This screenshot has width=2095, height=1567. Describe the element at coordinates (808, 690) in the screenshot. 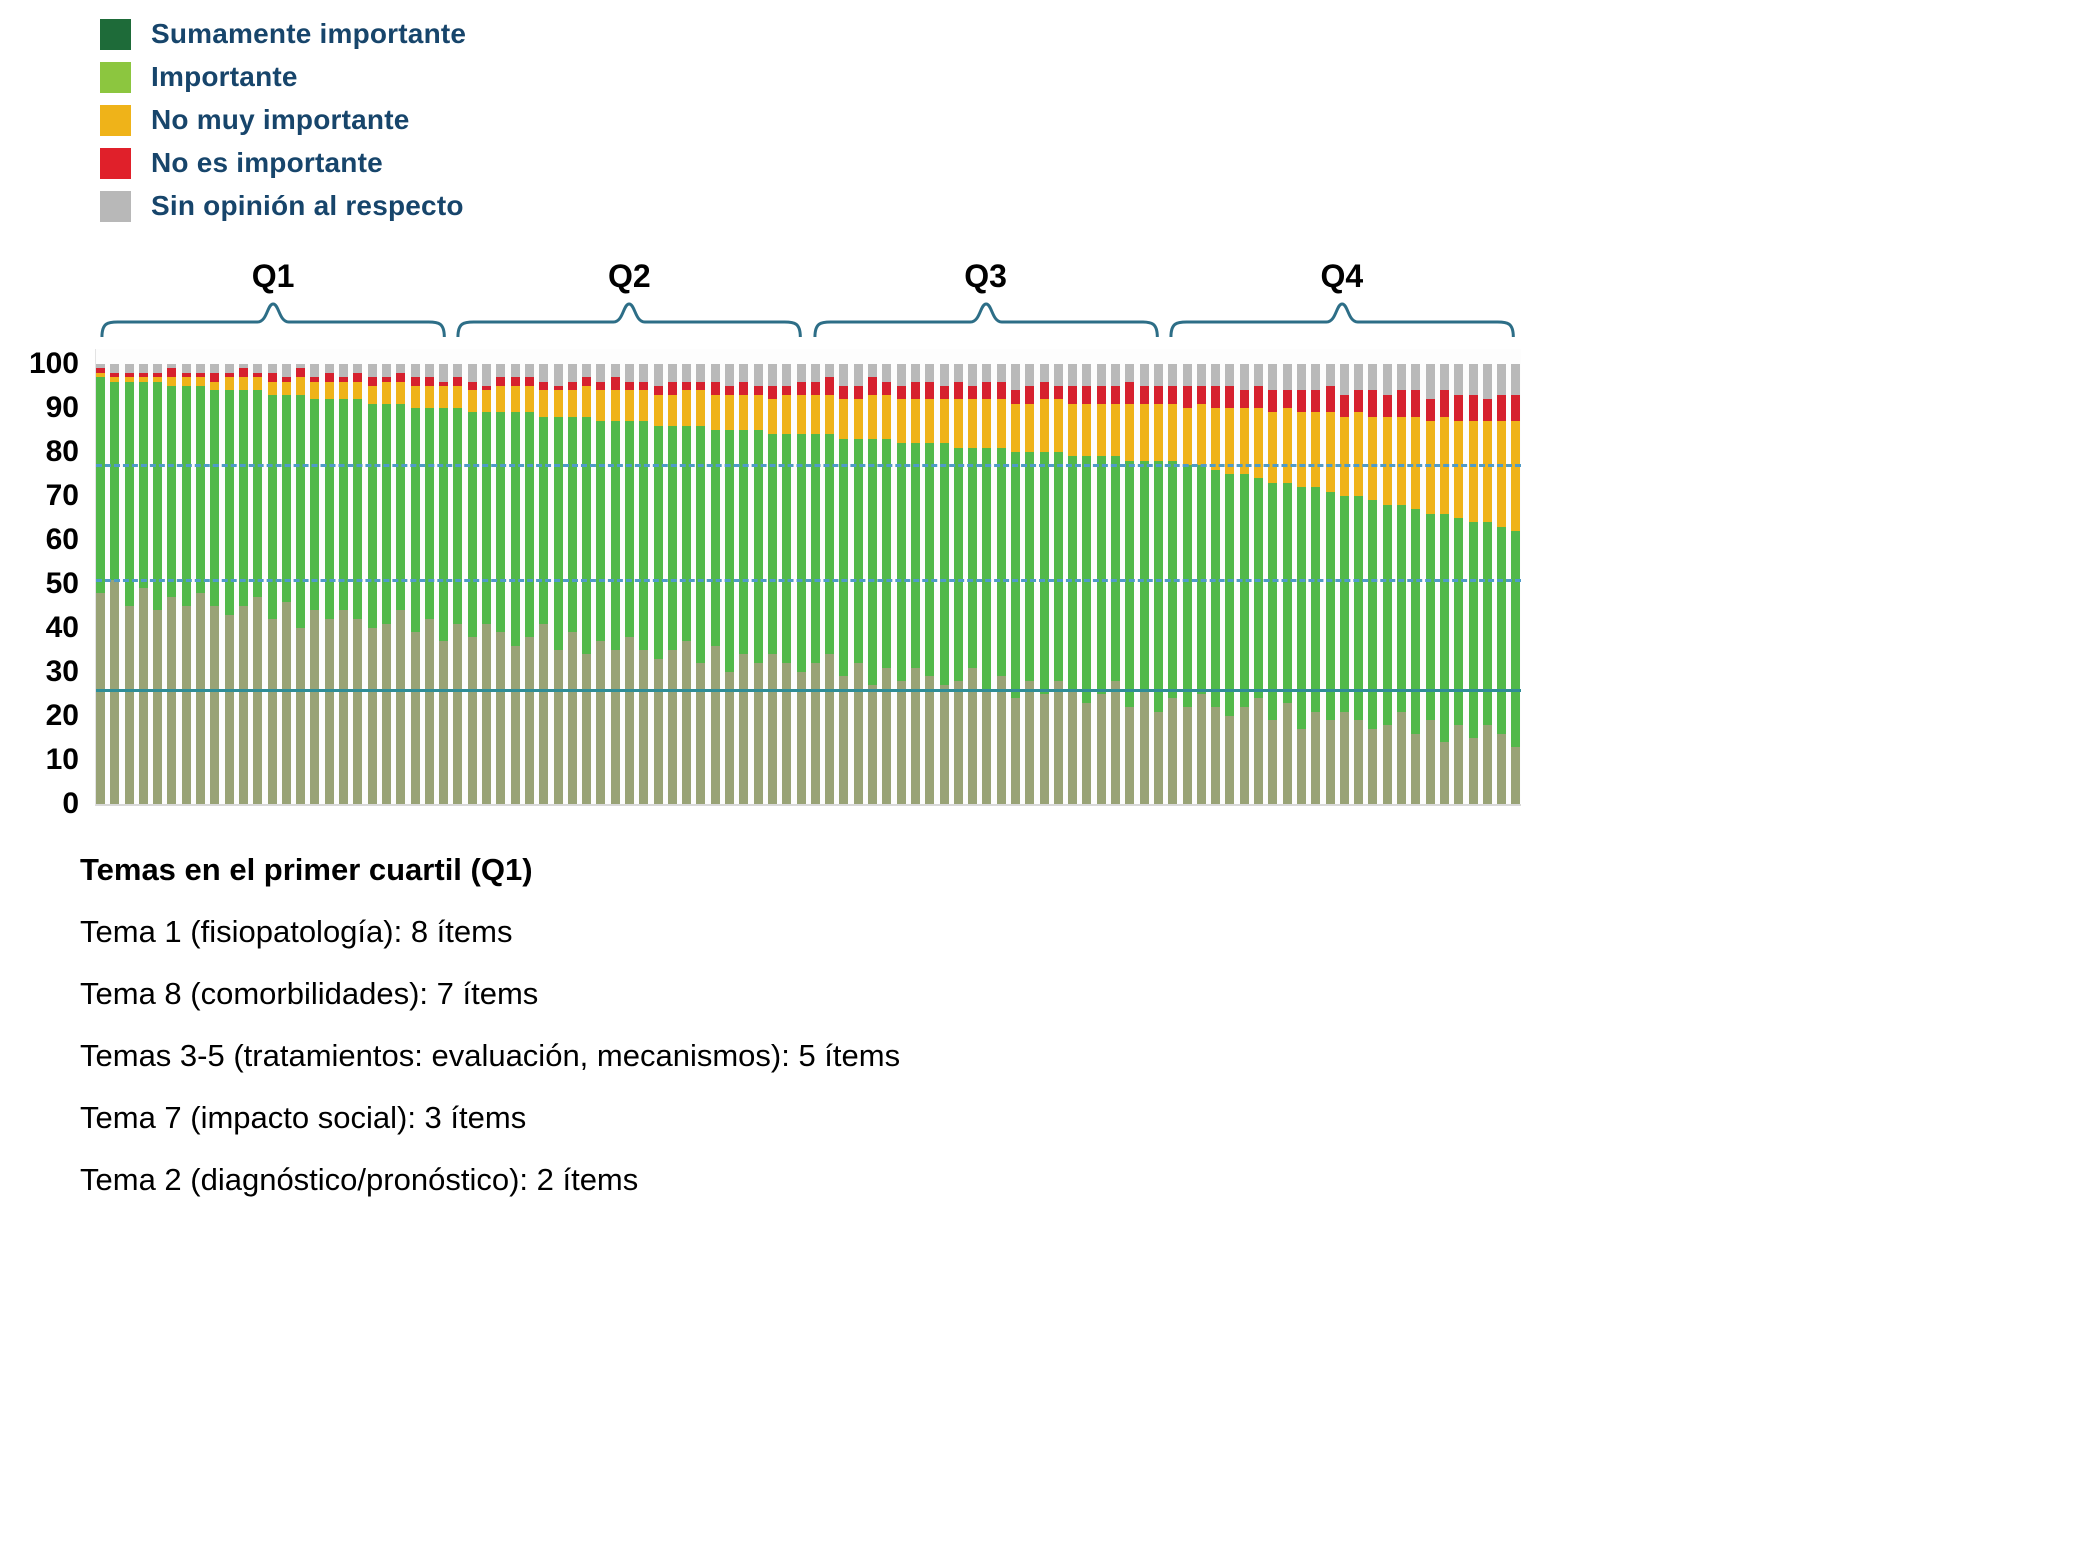

I see `solid-reference-line` at that location.